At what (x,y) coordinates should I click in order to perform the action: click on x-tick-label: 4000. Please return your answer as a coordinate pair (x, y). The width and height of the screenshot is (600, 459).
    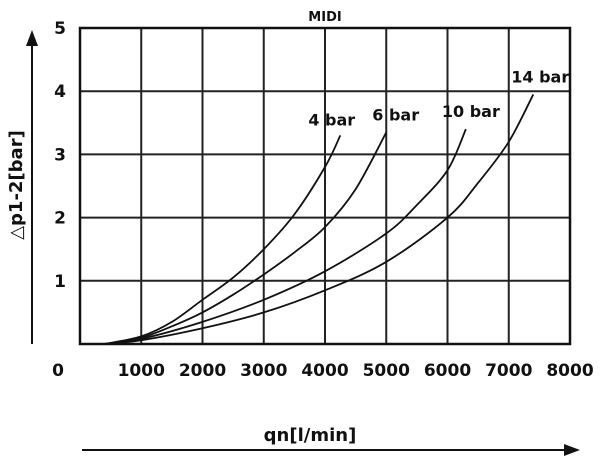
    Looking at the image, I should click on (324, 371).